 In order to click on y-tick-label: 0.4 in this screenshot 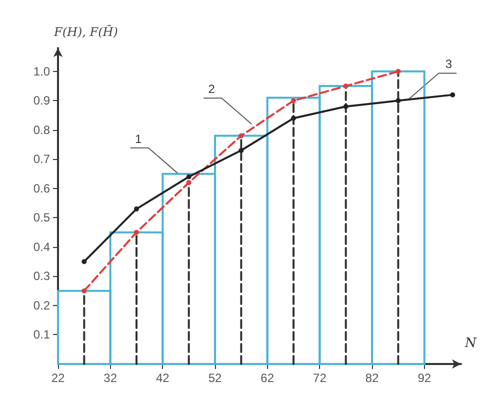, I will do `click(41, 247)`.